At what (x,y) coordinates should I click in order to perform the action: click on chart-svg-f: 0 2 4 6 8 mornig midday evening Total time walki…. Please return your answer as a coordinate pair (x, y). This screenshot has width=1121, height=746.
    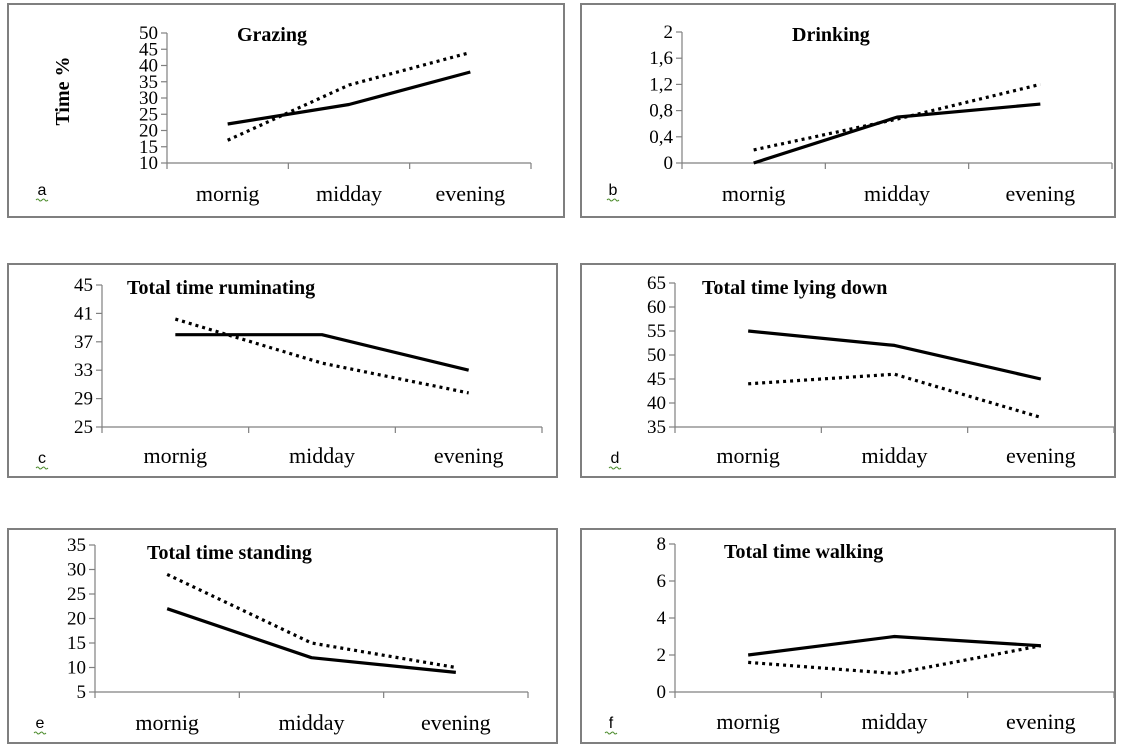
    Looking at the image, I should click on (859, 634).